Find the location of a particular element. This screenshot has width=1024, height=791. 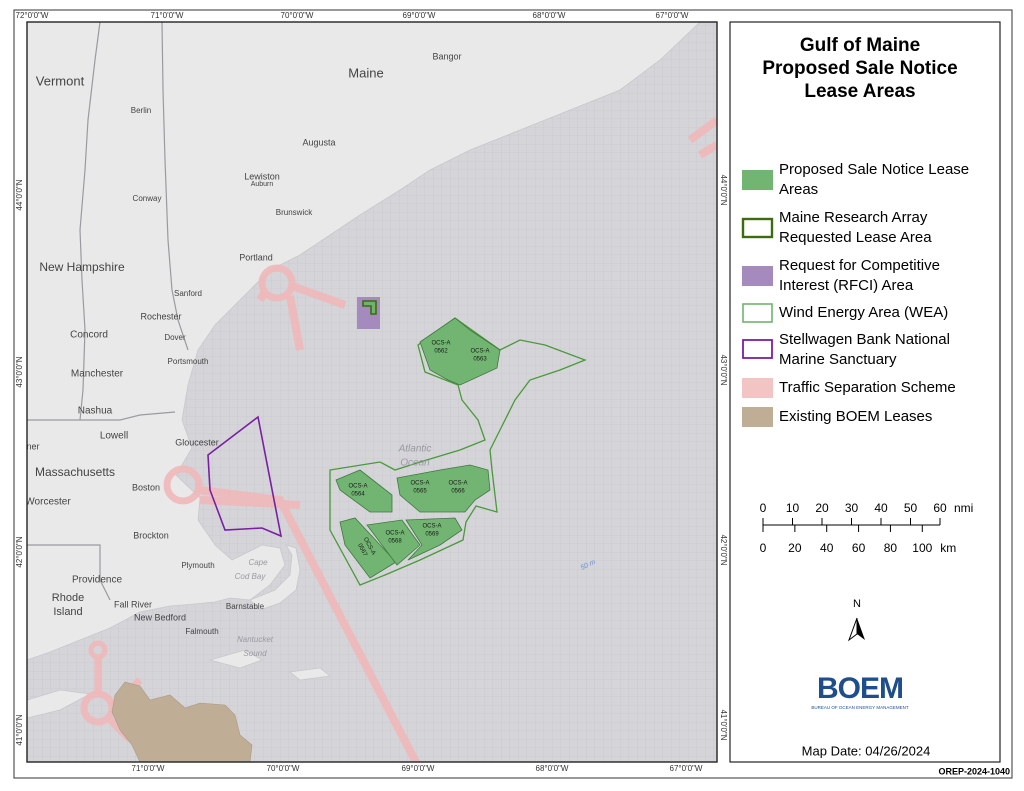

legend-item: Wind Energy Area (WEA) is located at coordinates (863, 312).